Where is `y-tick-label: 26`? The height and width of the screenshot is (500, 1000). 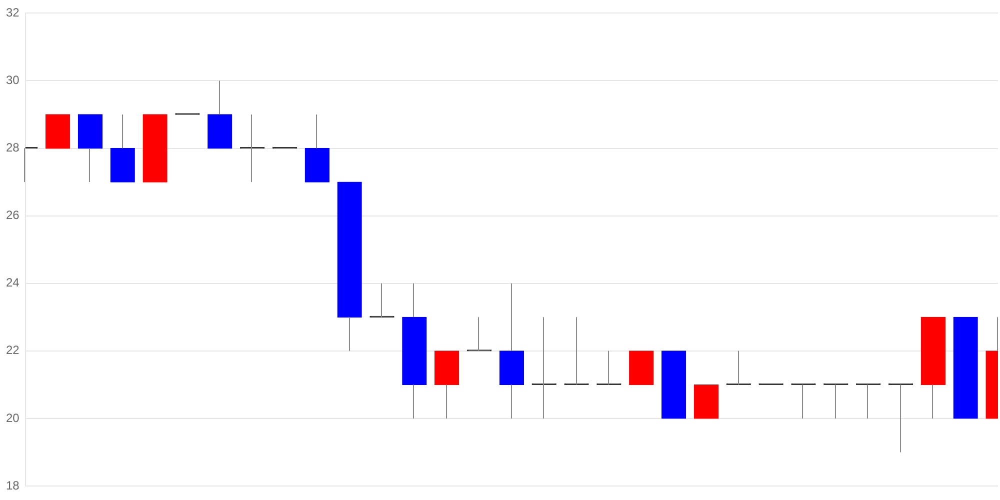
y-tick-label: 26 is located at coordinates (13, 215).